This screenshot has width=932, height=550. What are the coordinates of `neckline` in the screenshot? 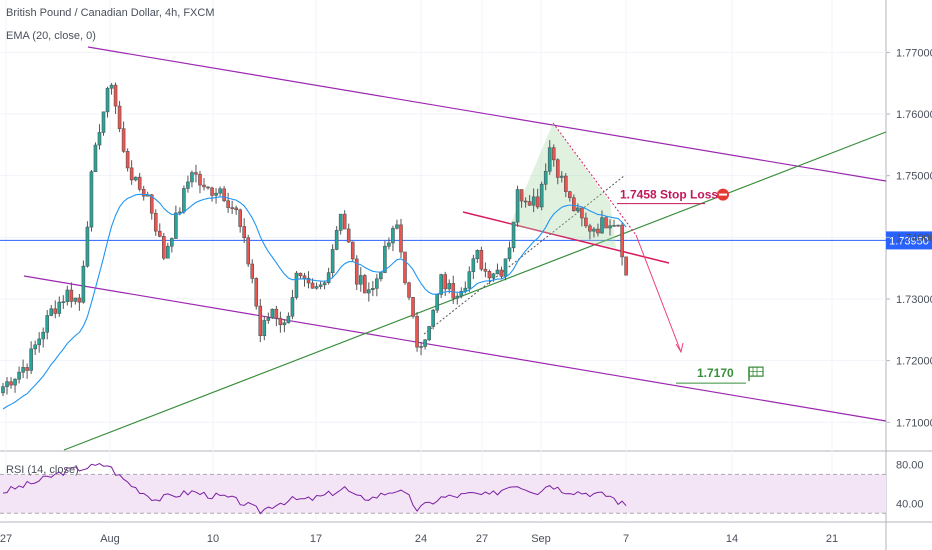 It's located at (566, 237).